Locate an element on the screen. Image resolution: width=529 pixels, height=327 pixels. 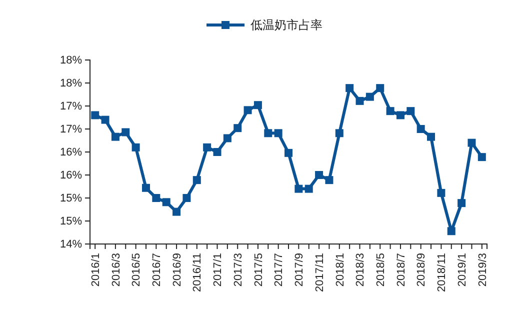
x-tick-label: 2019/1 is located at coordinates (462, 270).